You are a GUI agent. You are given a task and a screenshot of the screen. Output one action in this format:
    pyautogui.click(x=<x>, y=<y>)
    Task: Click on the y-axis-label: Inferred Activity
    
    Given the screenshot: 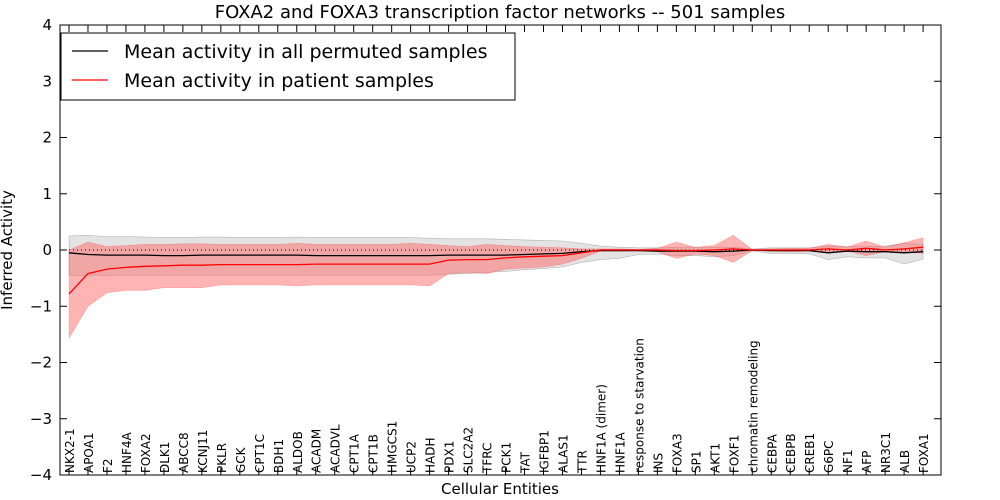 What is the action you would take?
    pyautogui.click(x=8, y=250)
    